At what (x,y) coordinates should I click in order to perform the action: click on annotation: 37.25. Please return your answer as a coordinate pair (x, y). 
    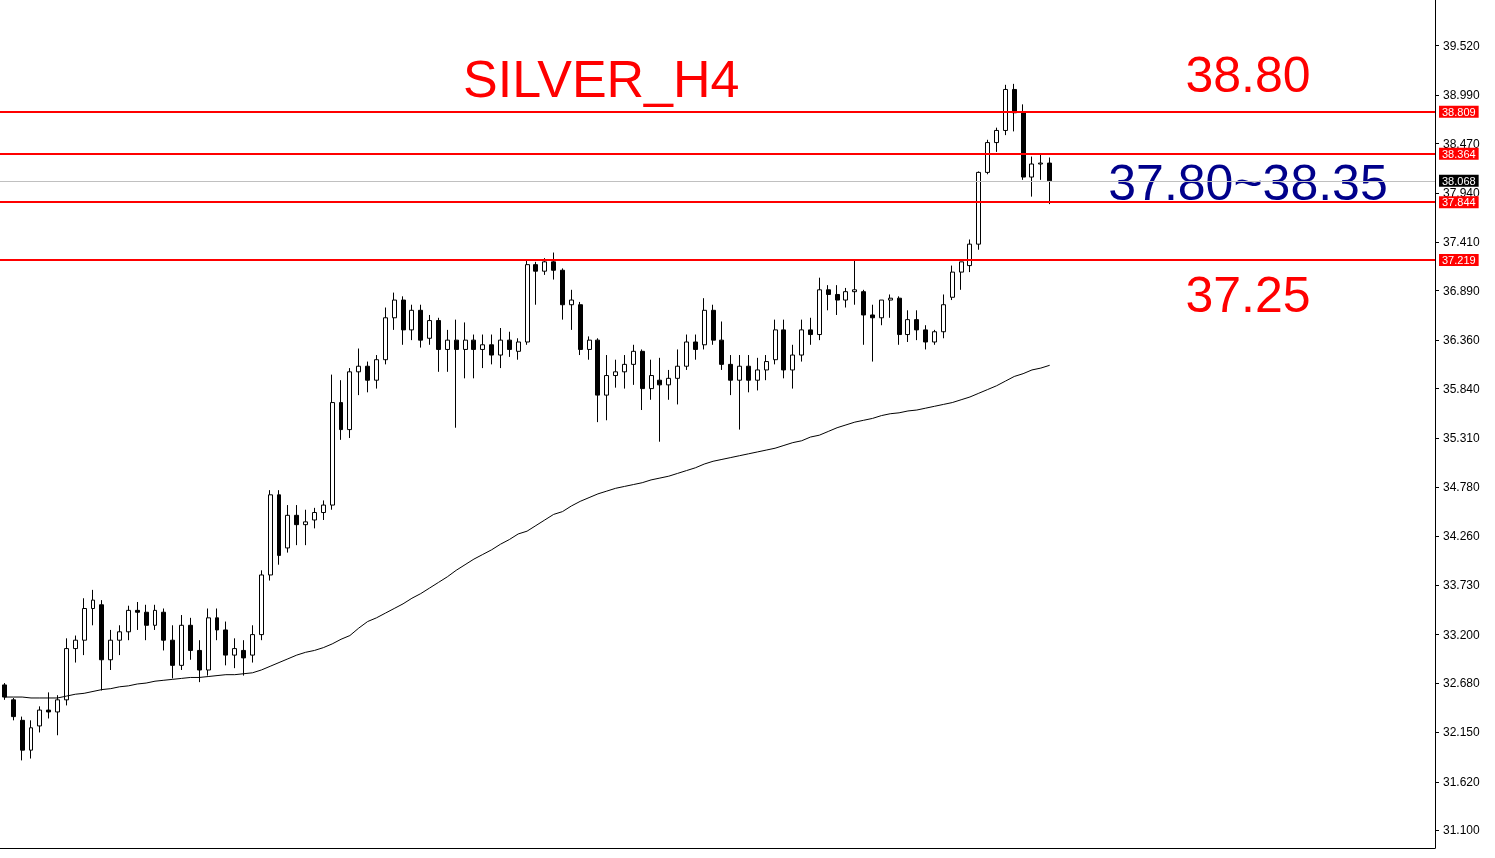
    Looking at the image, I should click on (1248, 295).